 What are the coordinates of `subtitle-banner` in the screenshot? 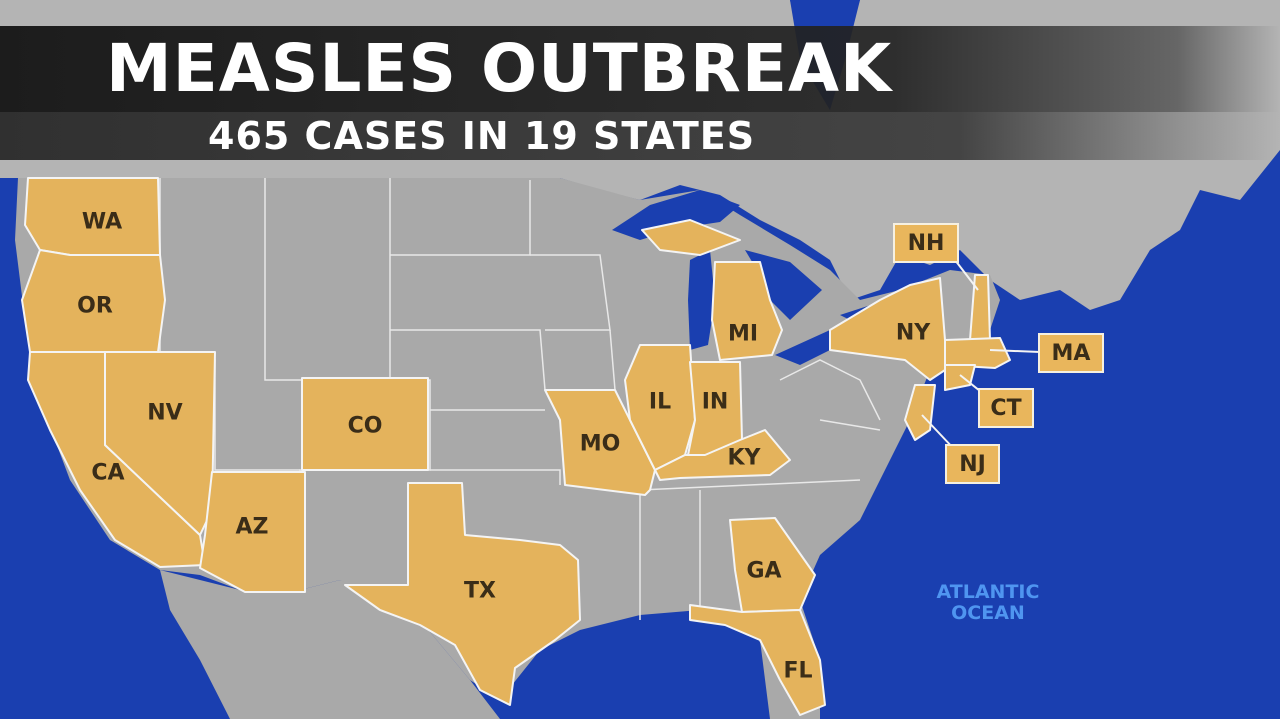 It's located at (640, 136).